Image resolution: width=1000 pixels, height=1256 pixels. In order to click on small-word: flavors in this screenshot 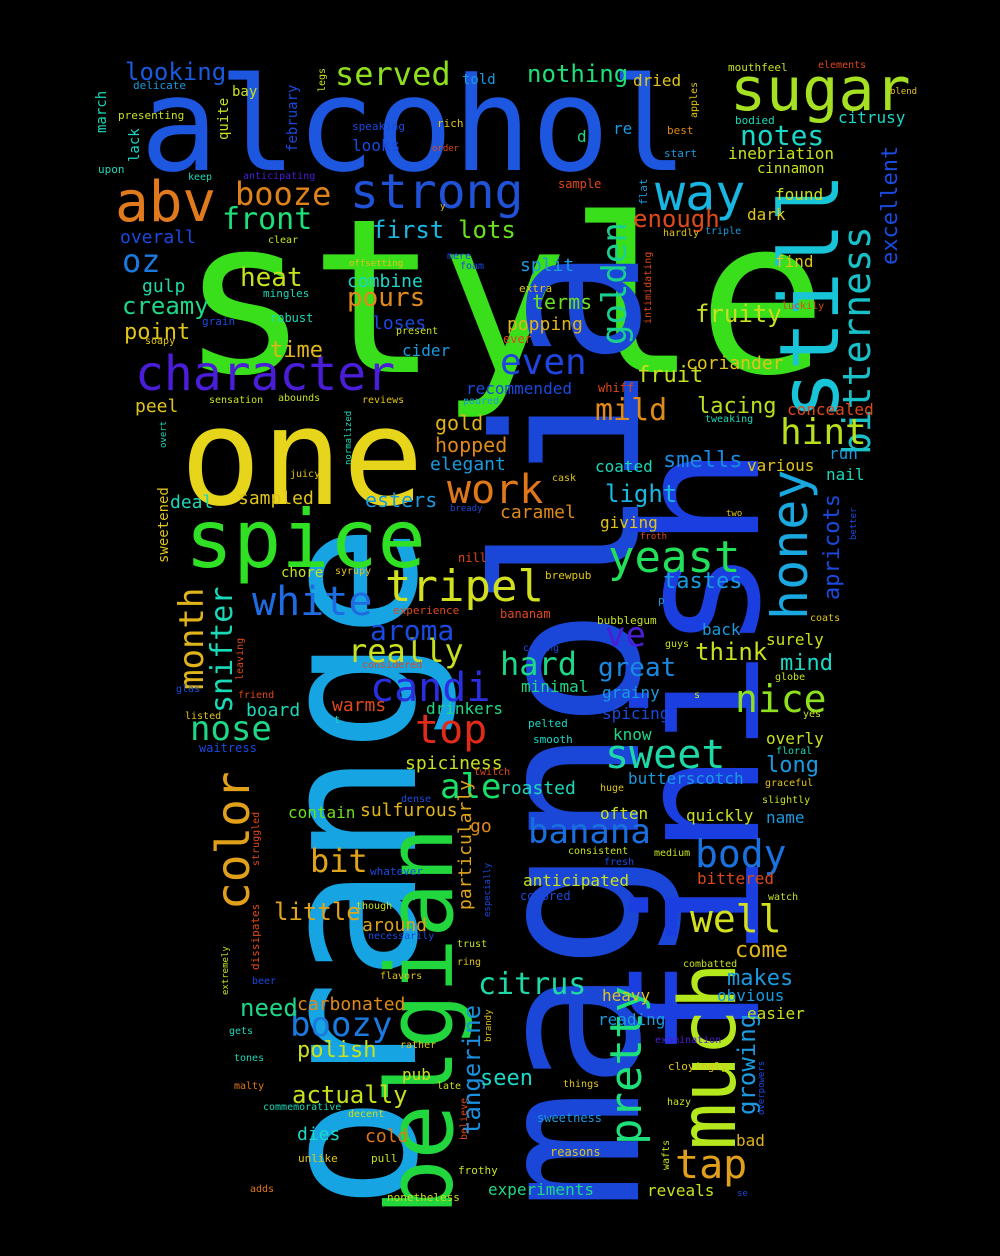, I will do `click(401, 976)`.